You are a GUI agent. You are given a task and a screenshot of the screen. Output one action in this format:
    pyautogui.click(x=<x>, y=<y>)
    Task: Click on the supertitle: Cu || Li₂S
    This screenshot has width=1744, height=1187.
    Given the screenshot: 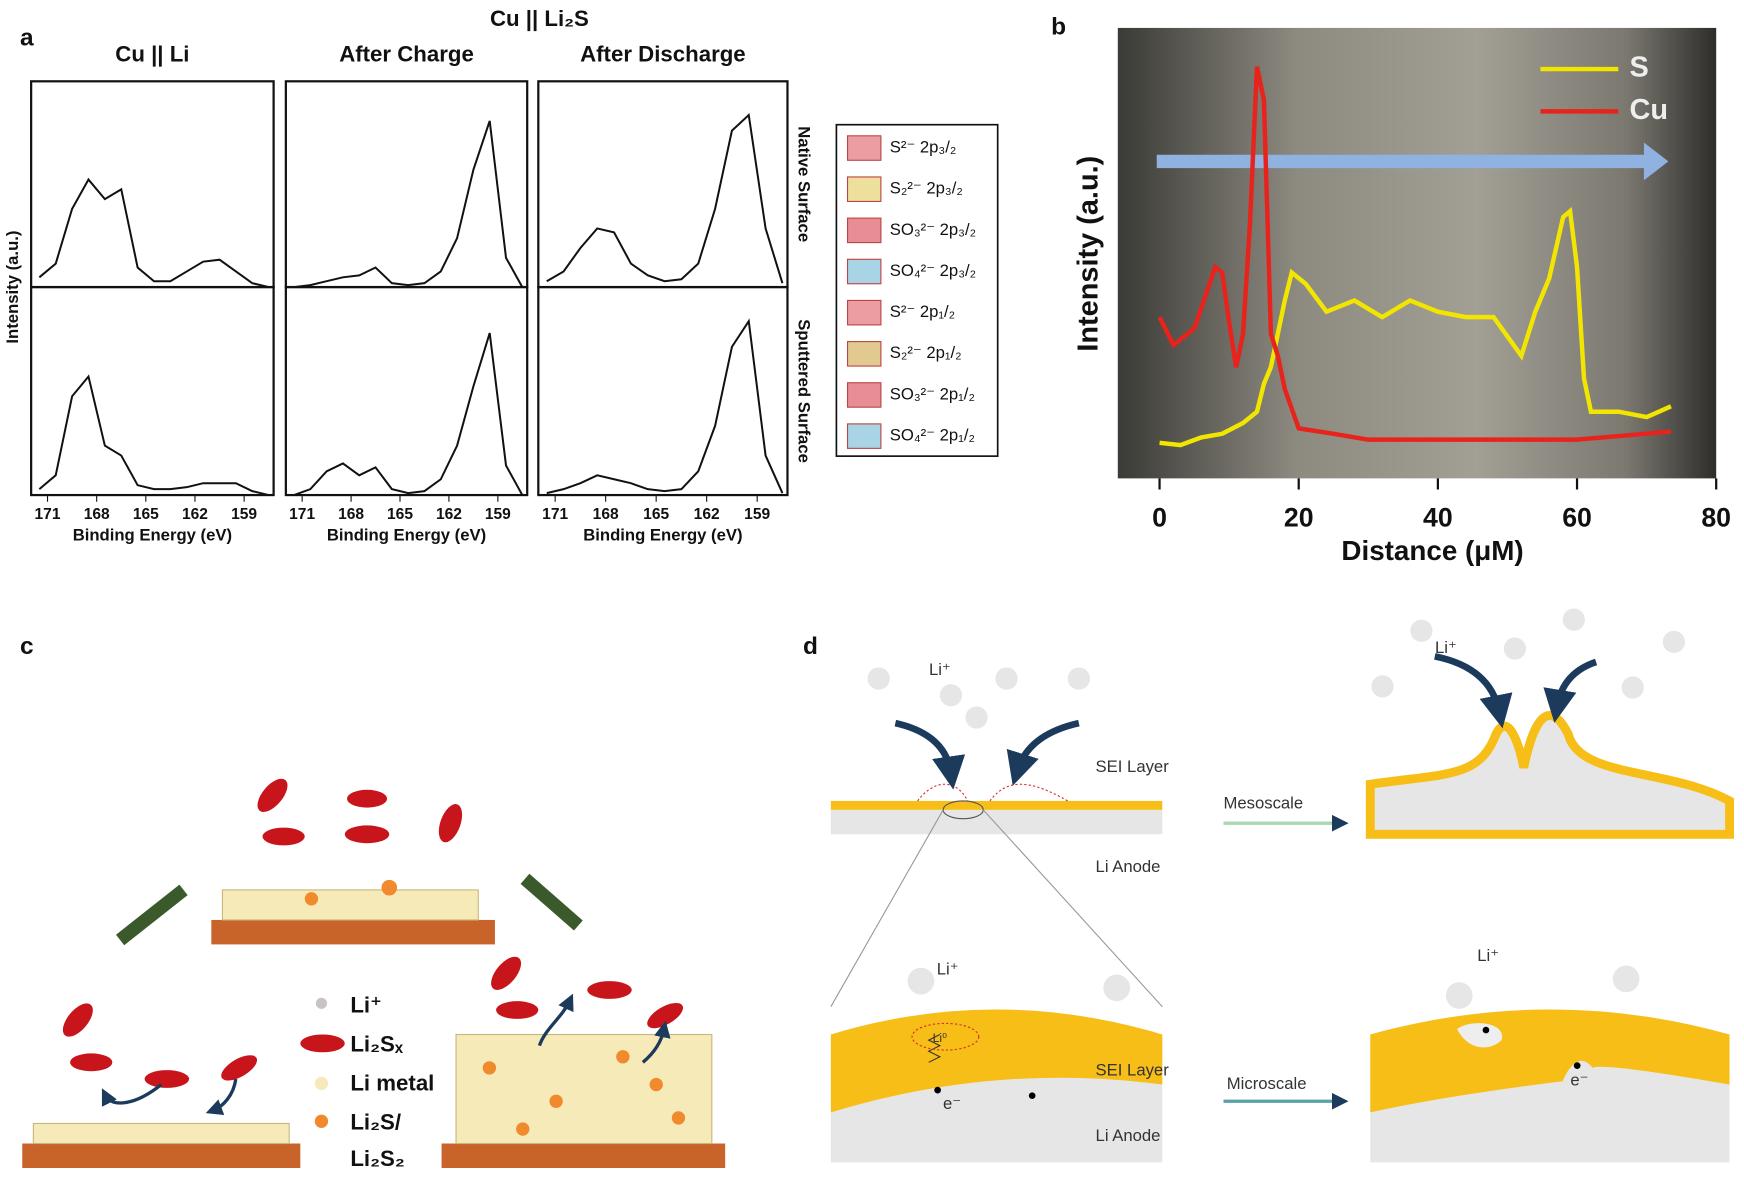 What is the action you would take?
    pyautogui.click(x=539, y=18)
    